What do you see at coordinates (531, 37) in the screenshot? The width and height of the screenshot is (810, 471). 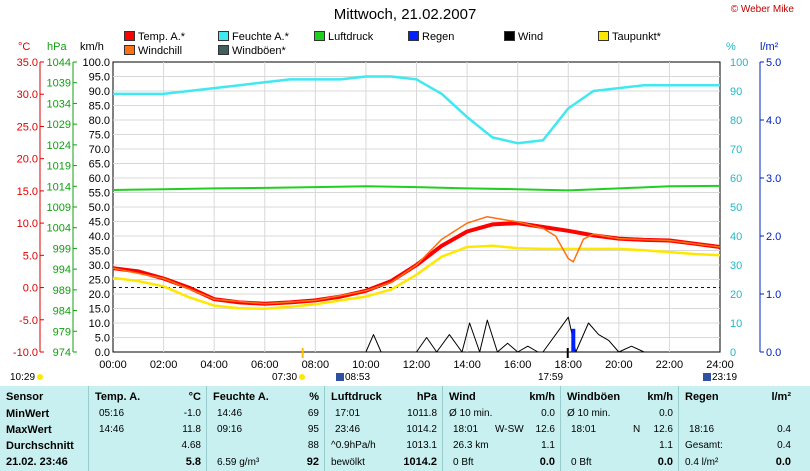 I see `legend-label: Wind` at bounding box center [531, 37].